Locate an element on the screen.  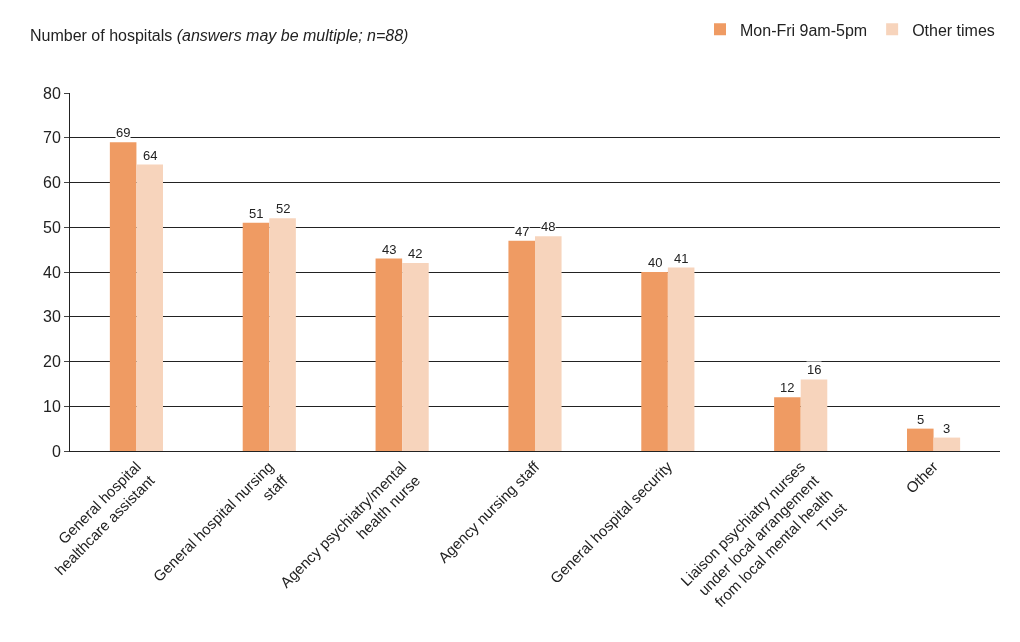
legend-label: Other times is located at coordinates (953, 30).